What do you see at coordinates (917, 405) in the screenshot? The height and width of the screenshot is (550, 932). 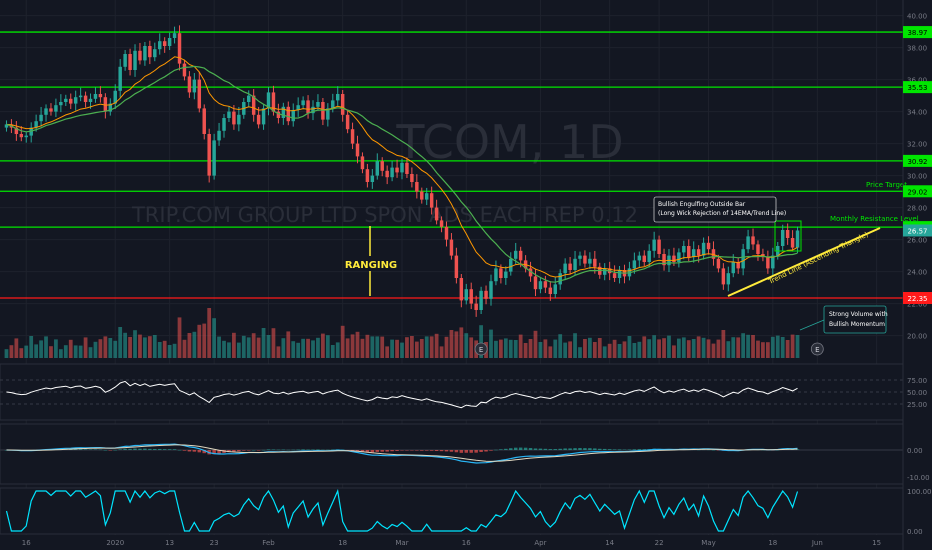 I see `rsi-axis-label: 25.00` at bounding box center [917, 405].